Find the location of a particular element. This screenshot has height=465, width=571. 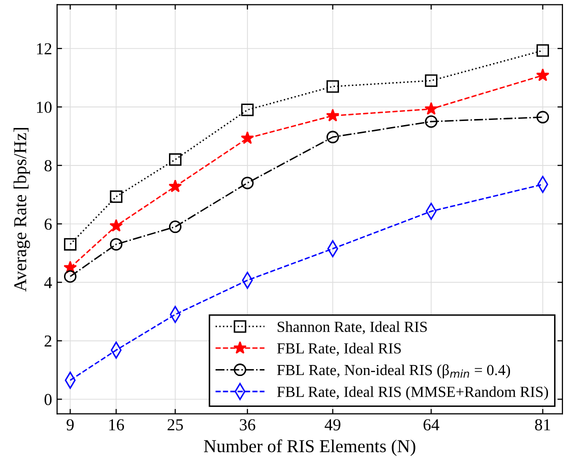

x-tick-label: 25 is located at coordinates (175, 424).